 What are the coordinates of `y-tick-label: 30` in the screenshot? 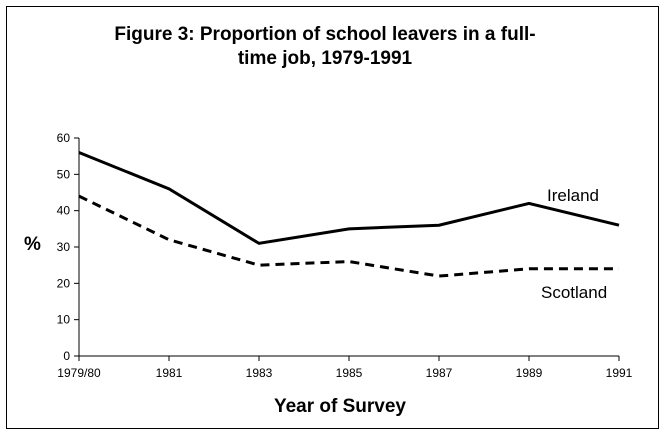 It's located at (64, 247).